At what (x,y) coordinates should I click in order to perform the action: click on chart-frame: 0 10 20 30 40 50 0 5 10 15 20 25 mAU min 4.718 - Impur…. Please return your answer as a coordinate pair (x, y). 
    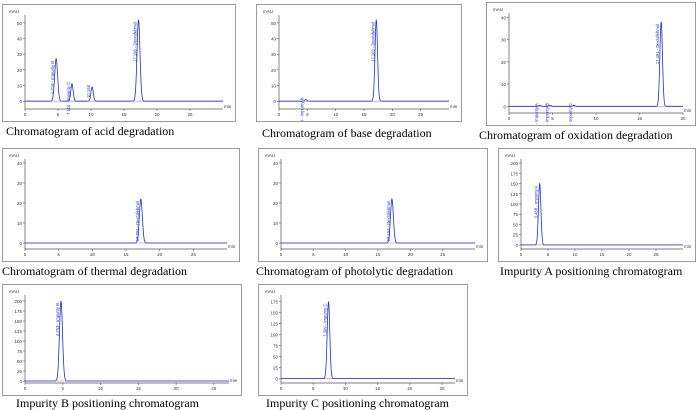
    Looking at the image, I should click on (119, 63).